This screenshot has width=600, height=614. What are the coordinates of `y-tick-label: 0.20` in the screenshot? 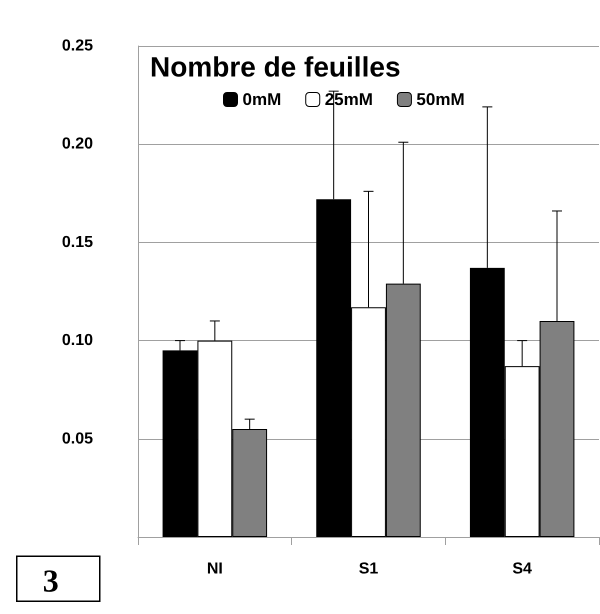 It's located at (78, 144).